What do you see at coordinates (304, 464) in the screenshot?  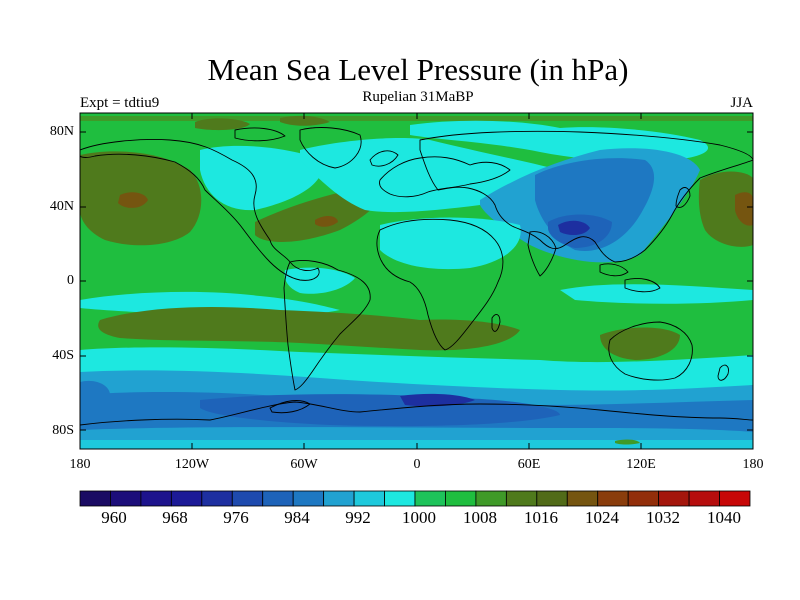 I see `lon-tick-label: 60W` at bounding box center [304, 464].